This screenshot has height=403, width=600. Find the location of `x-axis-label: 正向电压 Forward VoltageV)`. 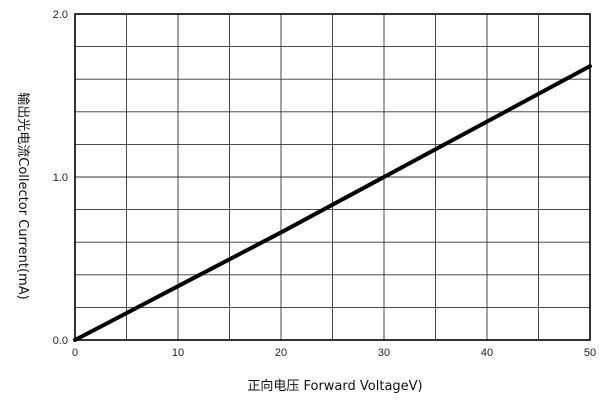

x-axis-label: 正向电压 Forward VoltageV) is located at coordinates (334, 386).